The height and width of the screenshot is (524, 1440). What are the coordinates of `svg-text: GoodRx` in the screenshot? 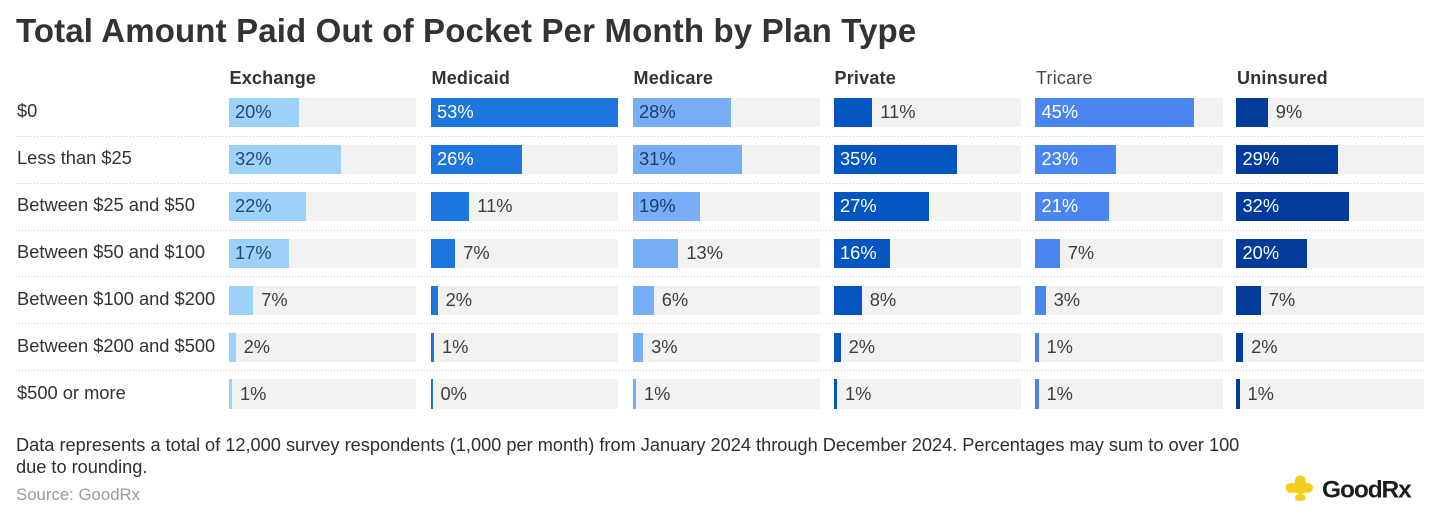 It's located at (1367, 490).